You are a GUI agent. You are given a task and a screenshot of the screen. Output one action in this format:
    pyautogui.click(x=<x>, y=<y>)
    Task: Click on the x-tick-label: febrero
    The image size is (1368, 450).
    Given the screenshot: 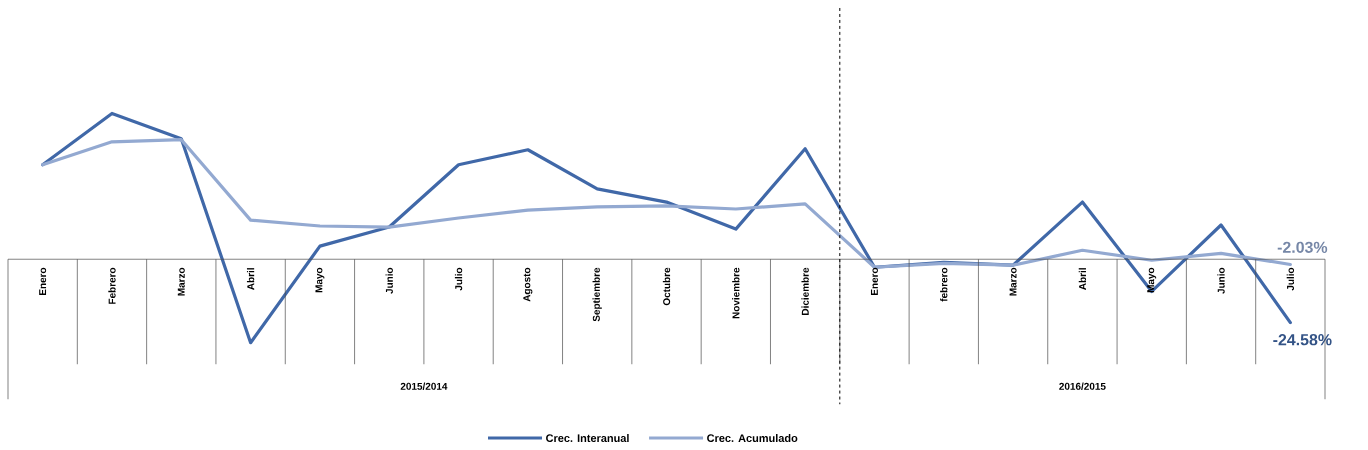 What is the action you would take?
    pyautogui.click(x=944, y=284)
    